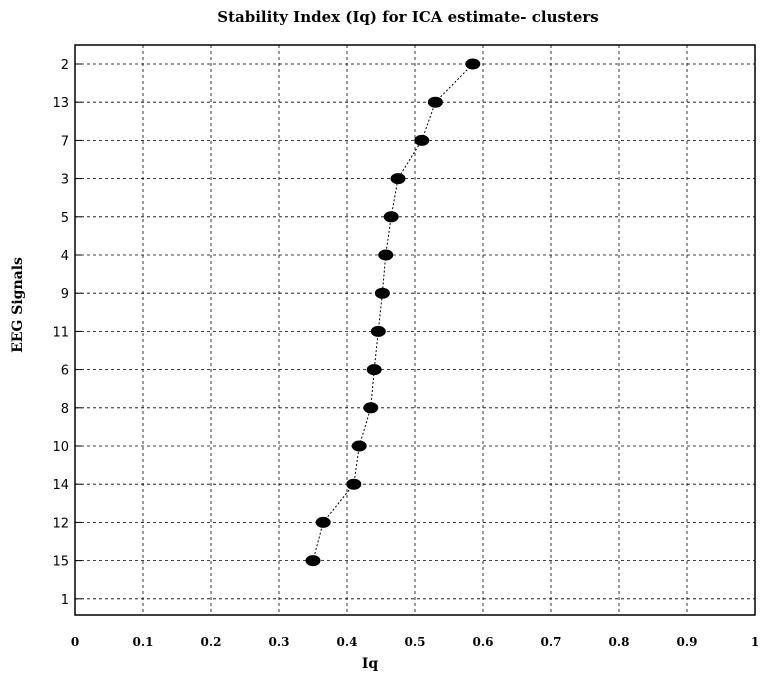 This screenshot has width=760, height=675. I want to click on y-tick-label: 4, so click(65, 256).